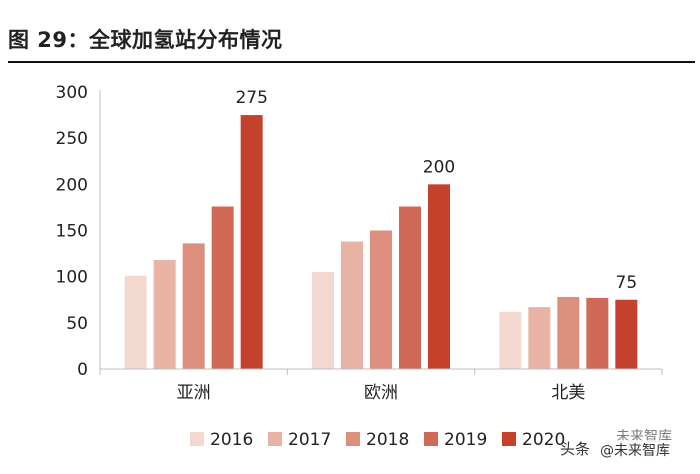 This screenshot has width=700, height=474. I want to click on x-category-label: 亚洲, so click(194, 393).